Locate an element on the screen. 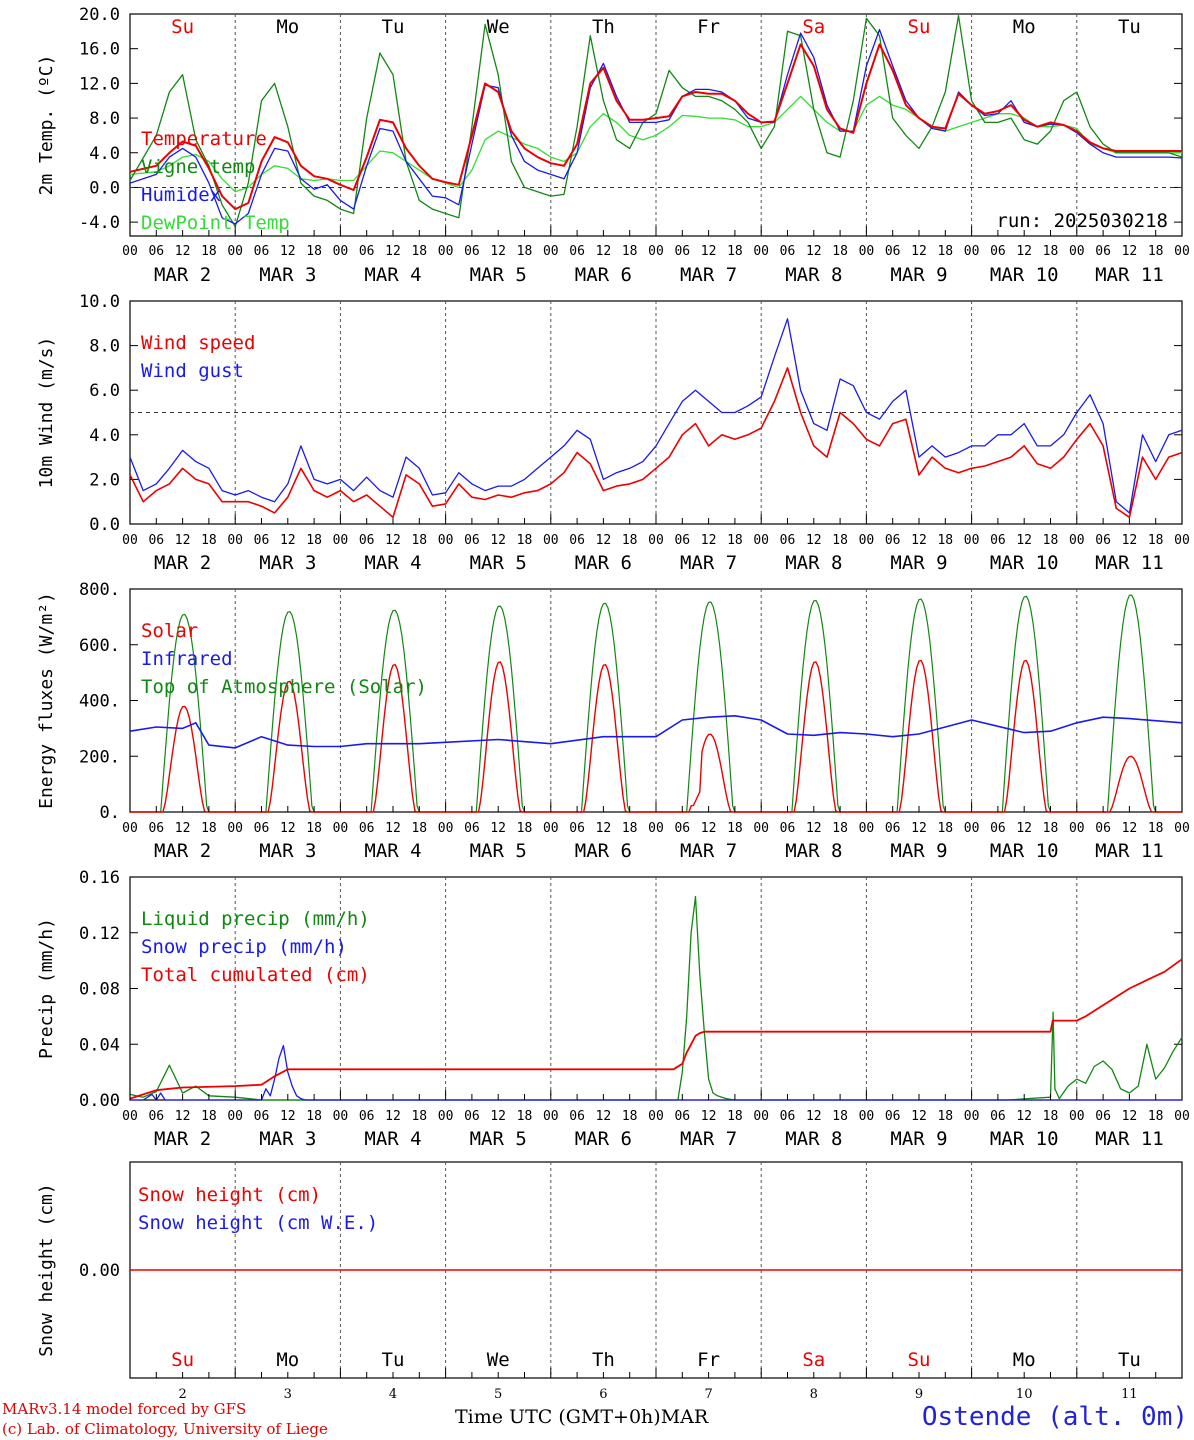 The height and width of the screenshot is (1440, 1194). day-number-label: 2 is located at coordinates (182, 1394).